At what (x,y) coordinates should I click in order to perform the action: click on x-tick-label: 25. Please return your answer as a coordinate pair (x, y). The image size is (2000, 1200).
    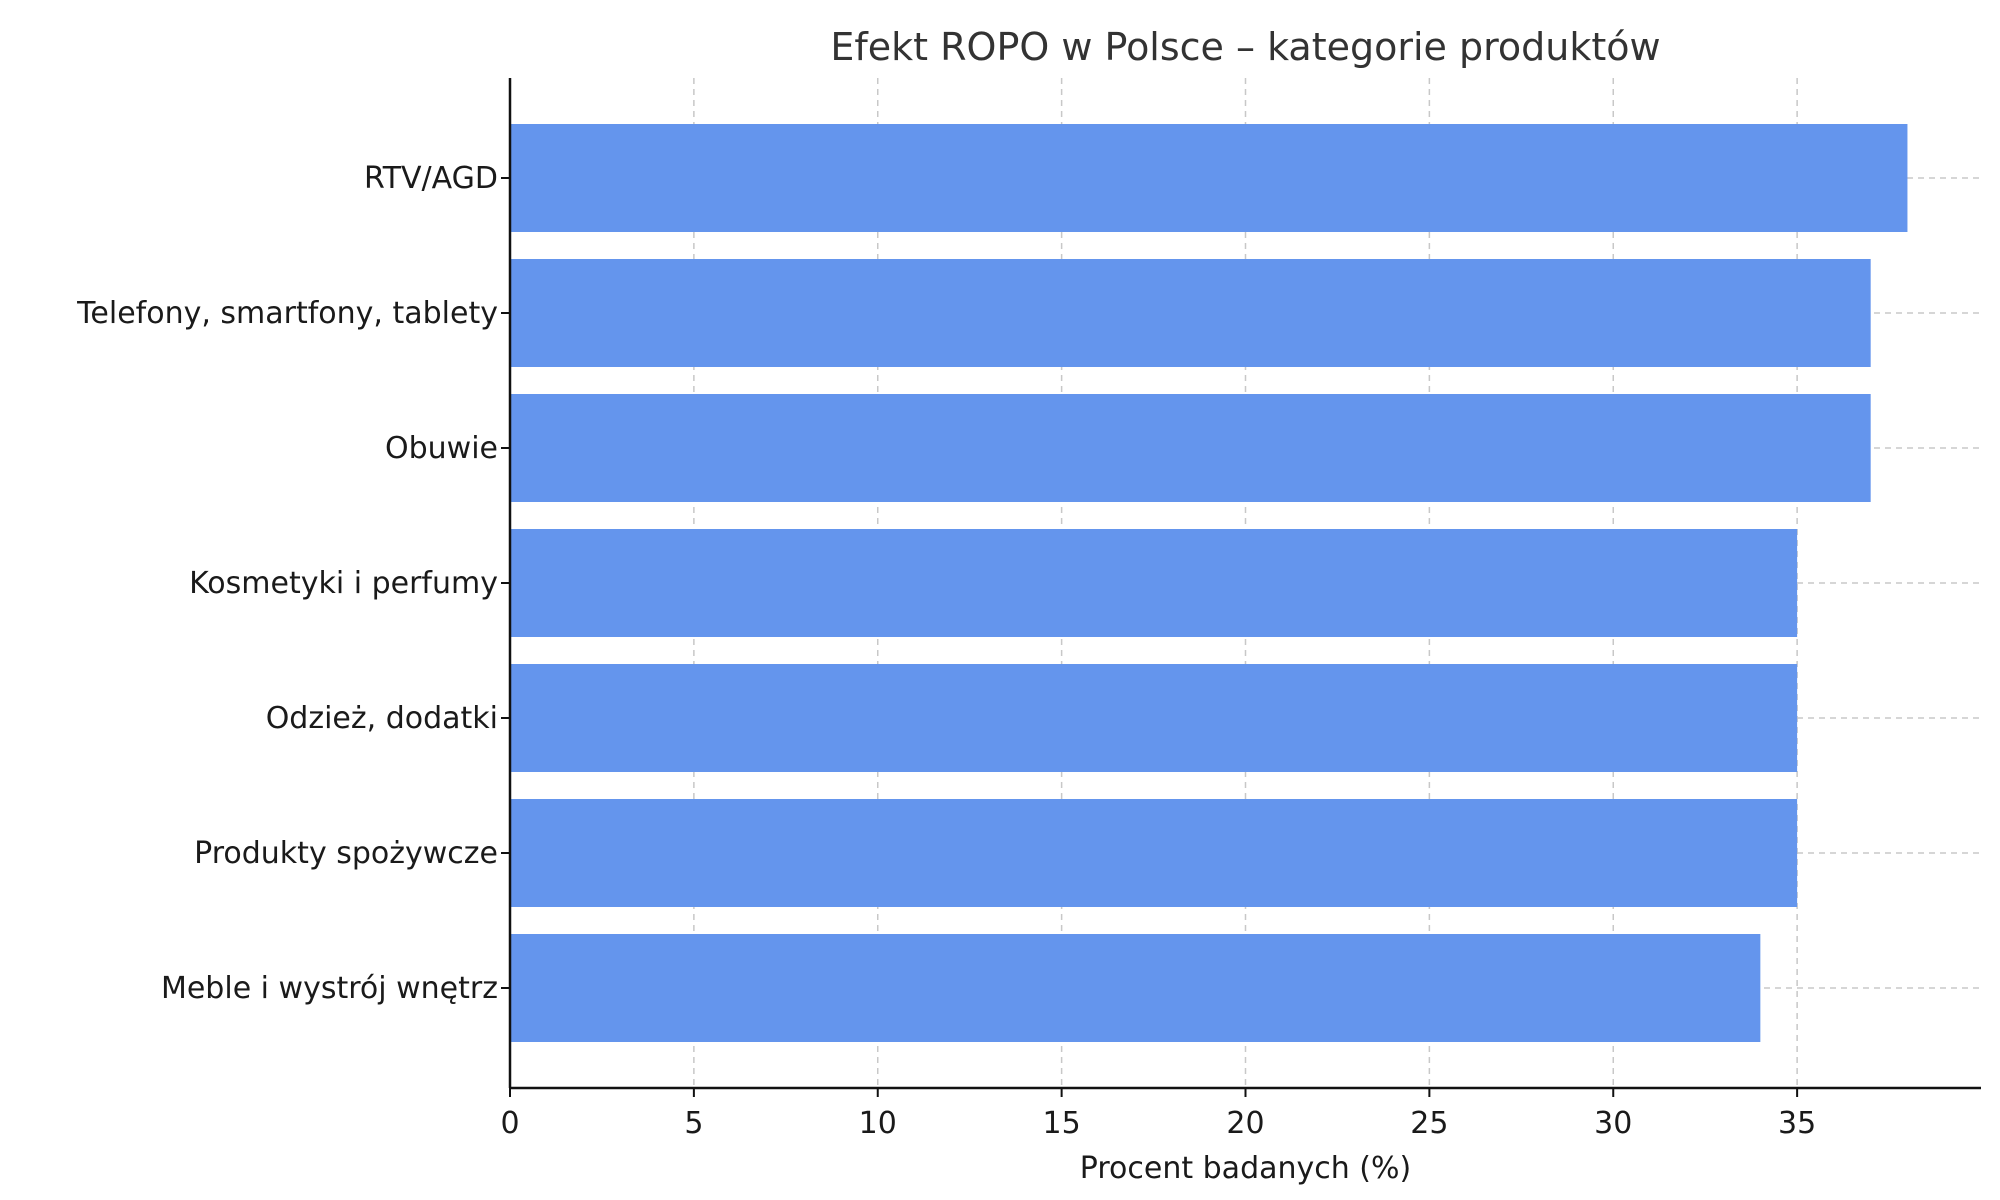
    Looking at the image, I should click on (1429, 1123).